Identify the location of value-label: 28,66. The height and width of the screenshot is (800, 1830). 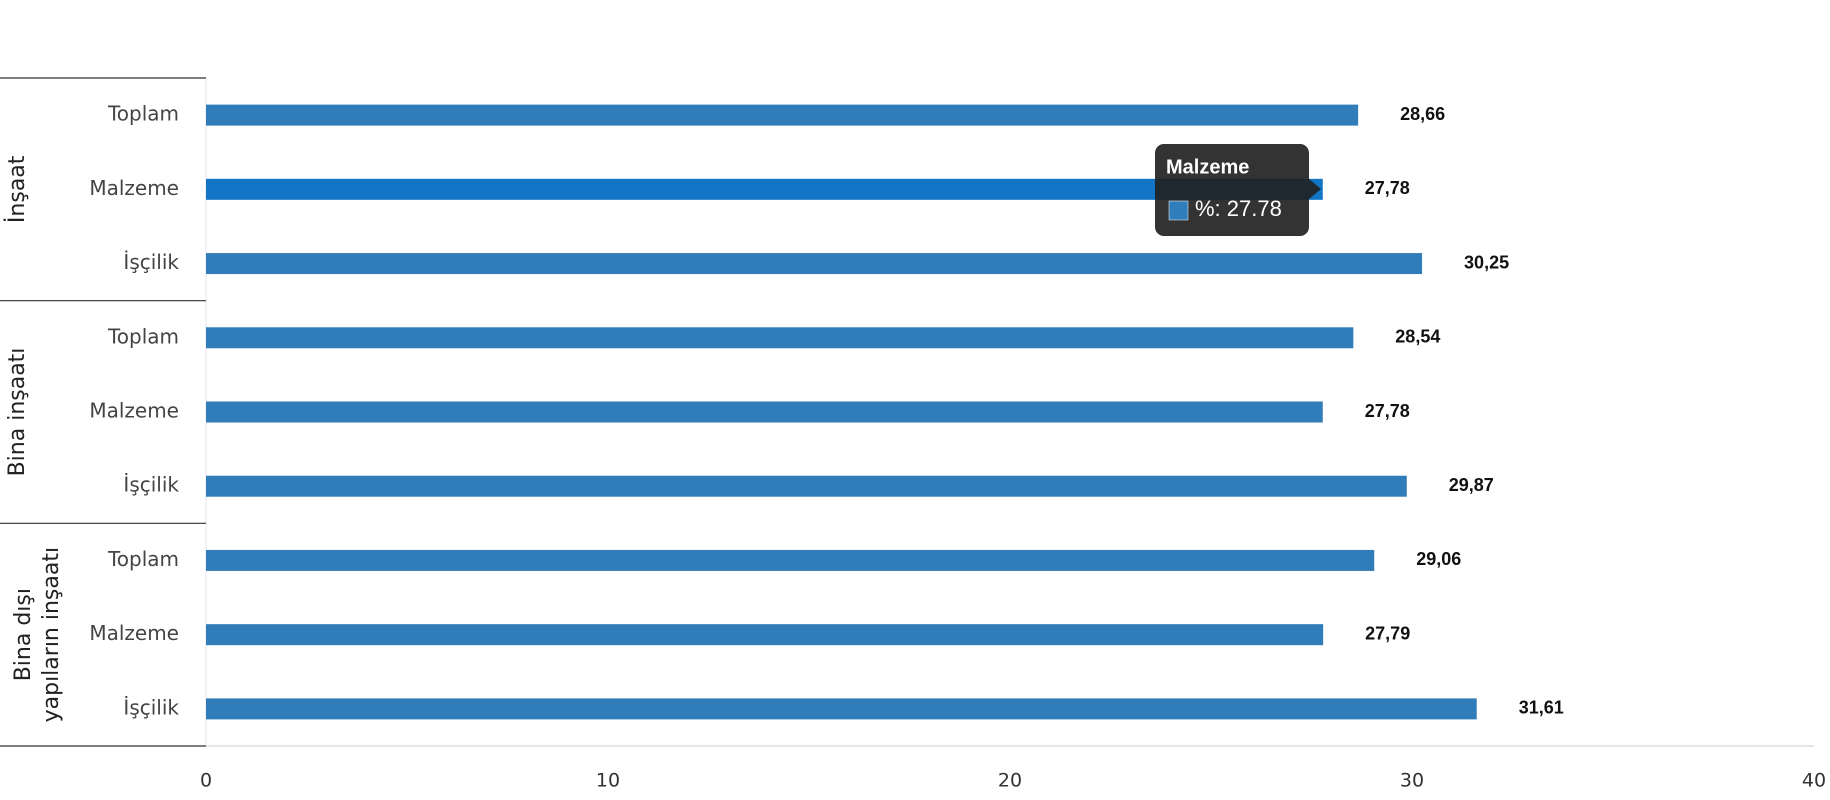
(1422, 114).